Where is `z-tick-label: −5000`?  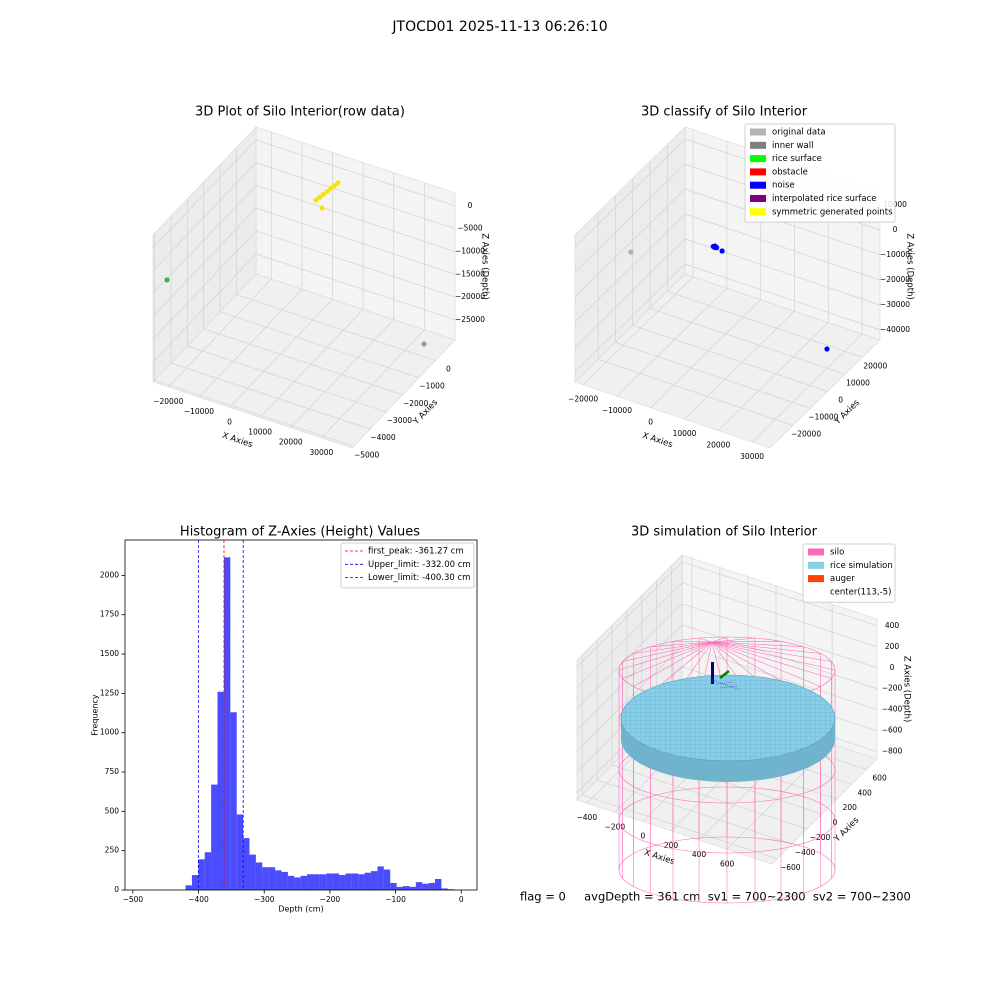
z-tick-label: −5000 is located at coordinates (470, 228).